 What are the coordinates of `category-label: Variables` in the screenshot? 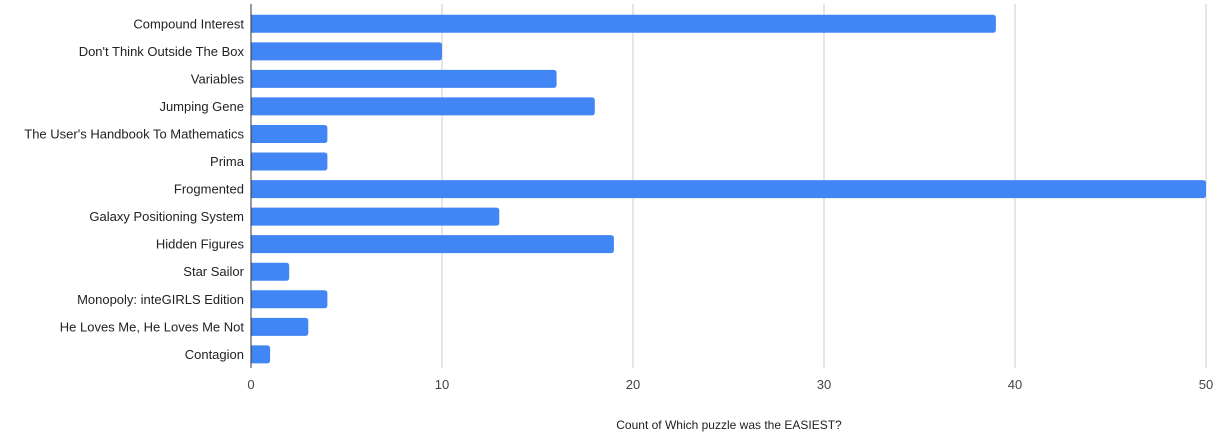 It's located at (218, 78).